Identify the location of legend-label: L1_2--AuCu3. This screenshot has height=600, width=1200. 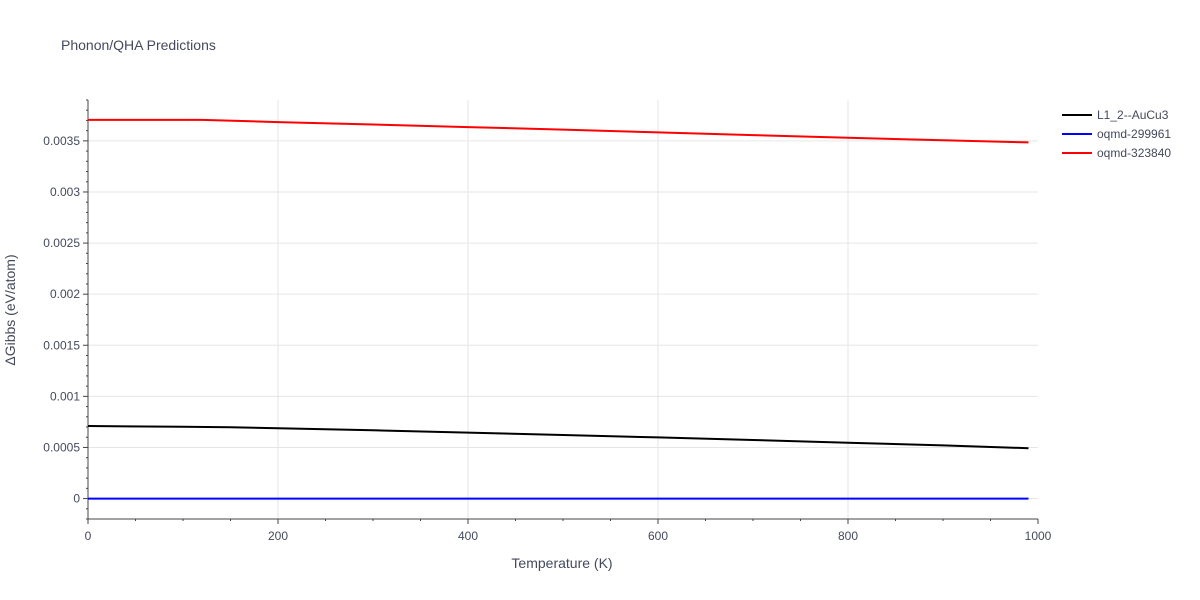
(1133, 115).